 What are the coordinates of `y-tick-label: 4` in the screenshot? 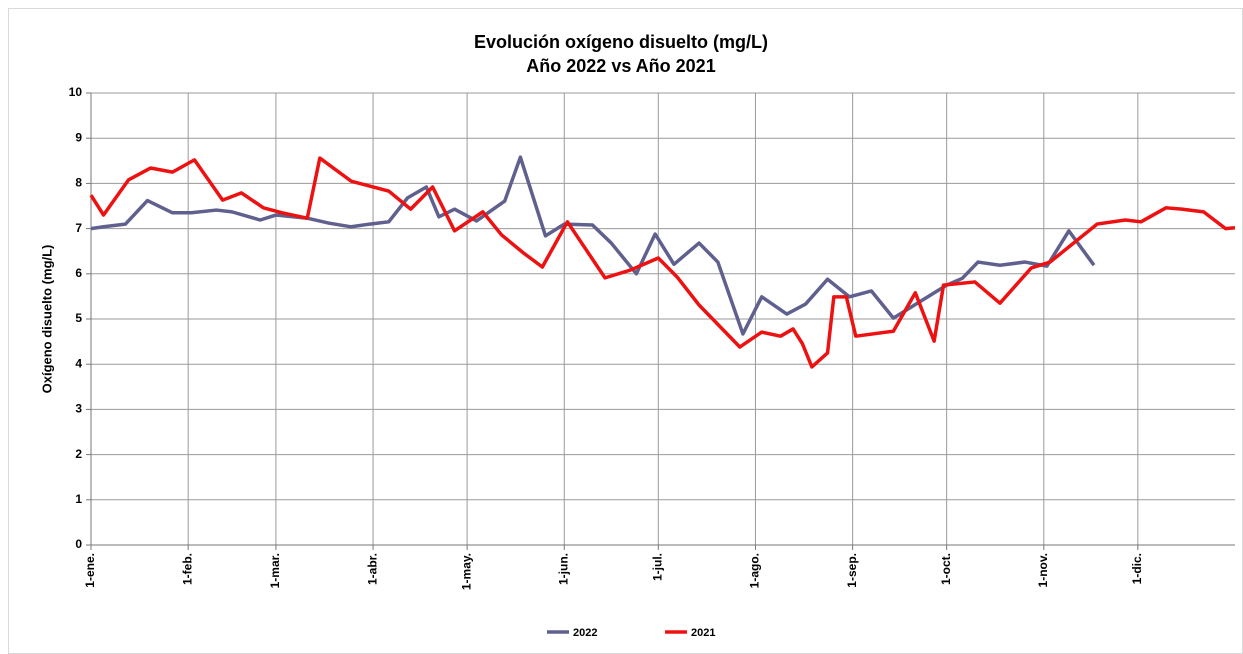 It's located at (78, 363).